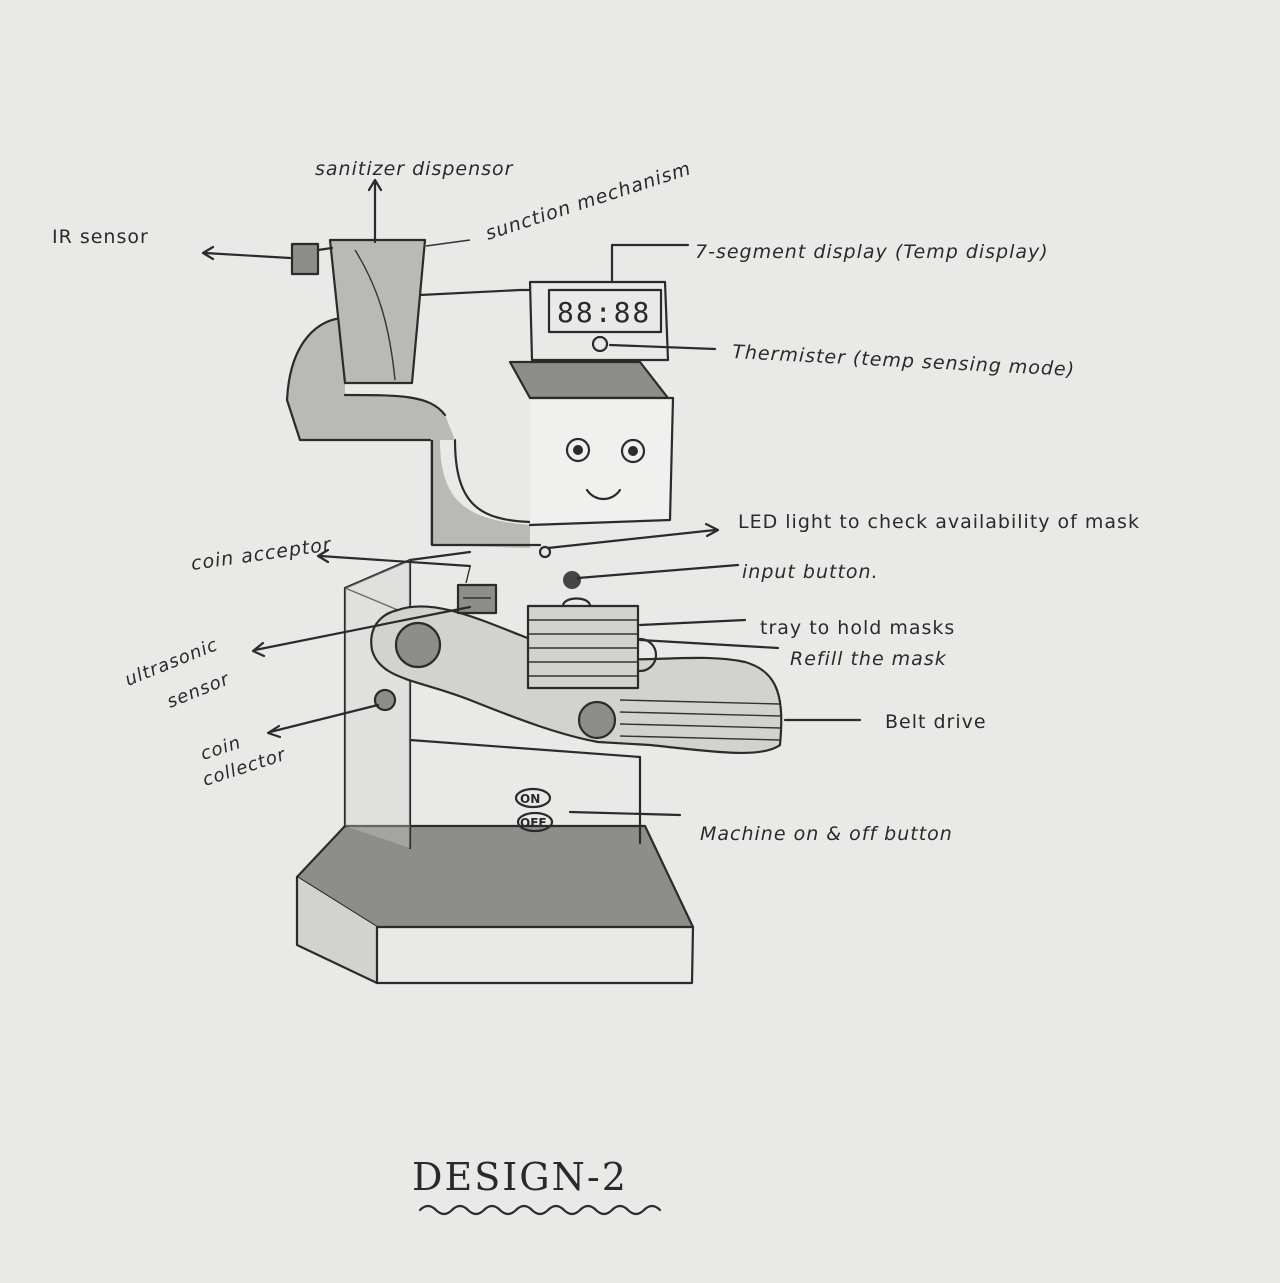  Describe the element at coordinates (198, 690) in the screenshot. I see `label-ultrasonic-line2: sensor` at that location.